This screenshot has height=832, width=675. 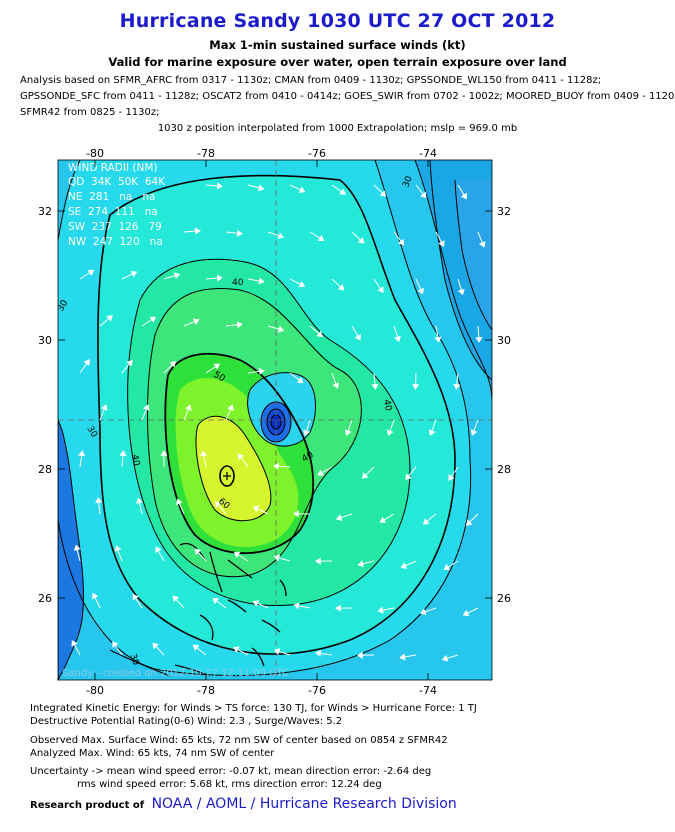 I want to click on lat-tick-left: 30, so click(x=45, y=340).